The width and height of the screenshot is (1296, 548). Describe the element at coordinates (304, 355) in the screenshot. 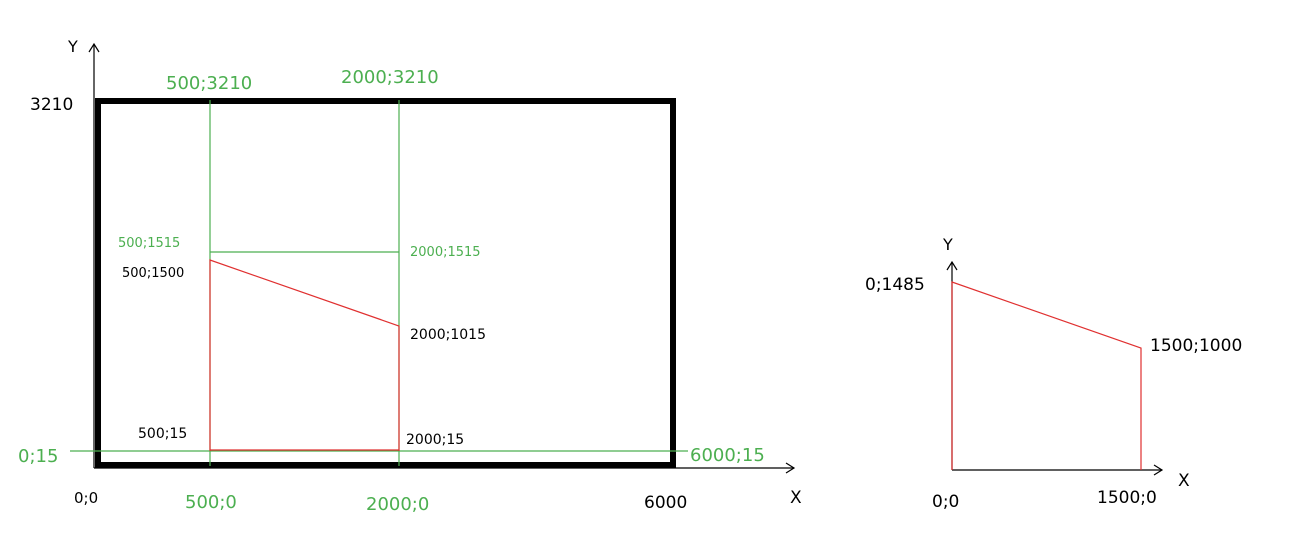

I see `red-trapezoid` at that location.